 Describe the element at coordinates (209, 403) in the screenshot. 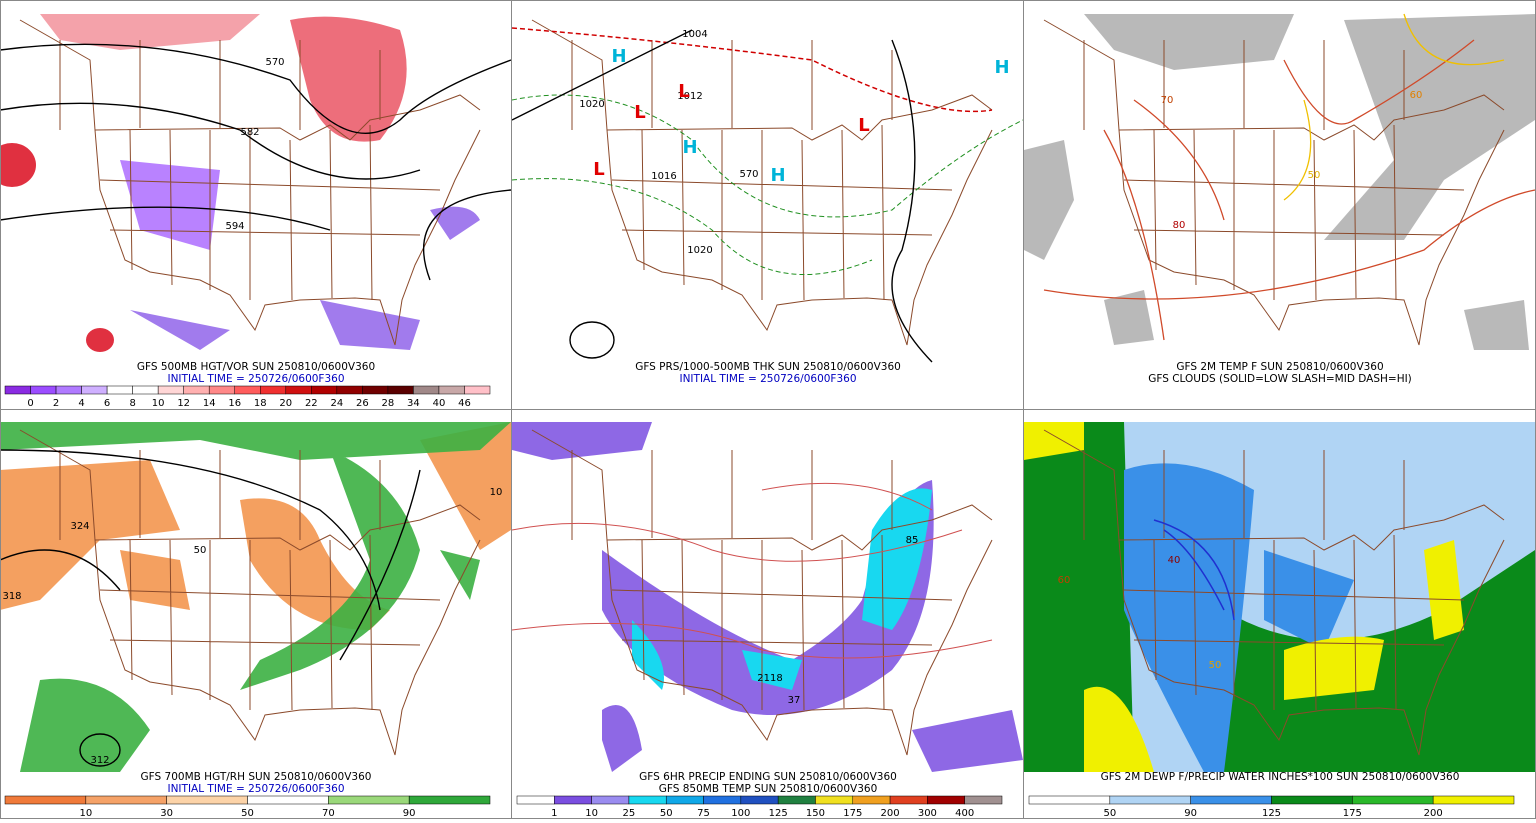

I see `colorbar-label: 14` at that location.